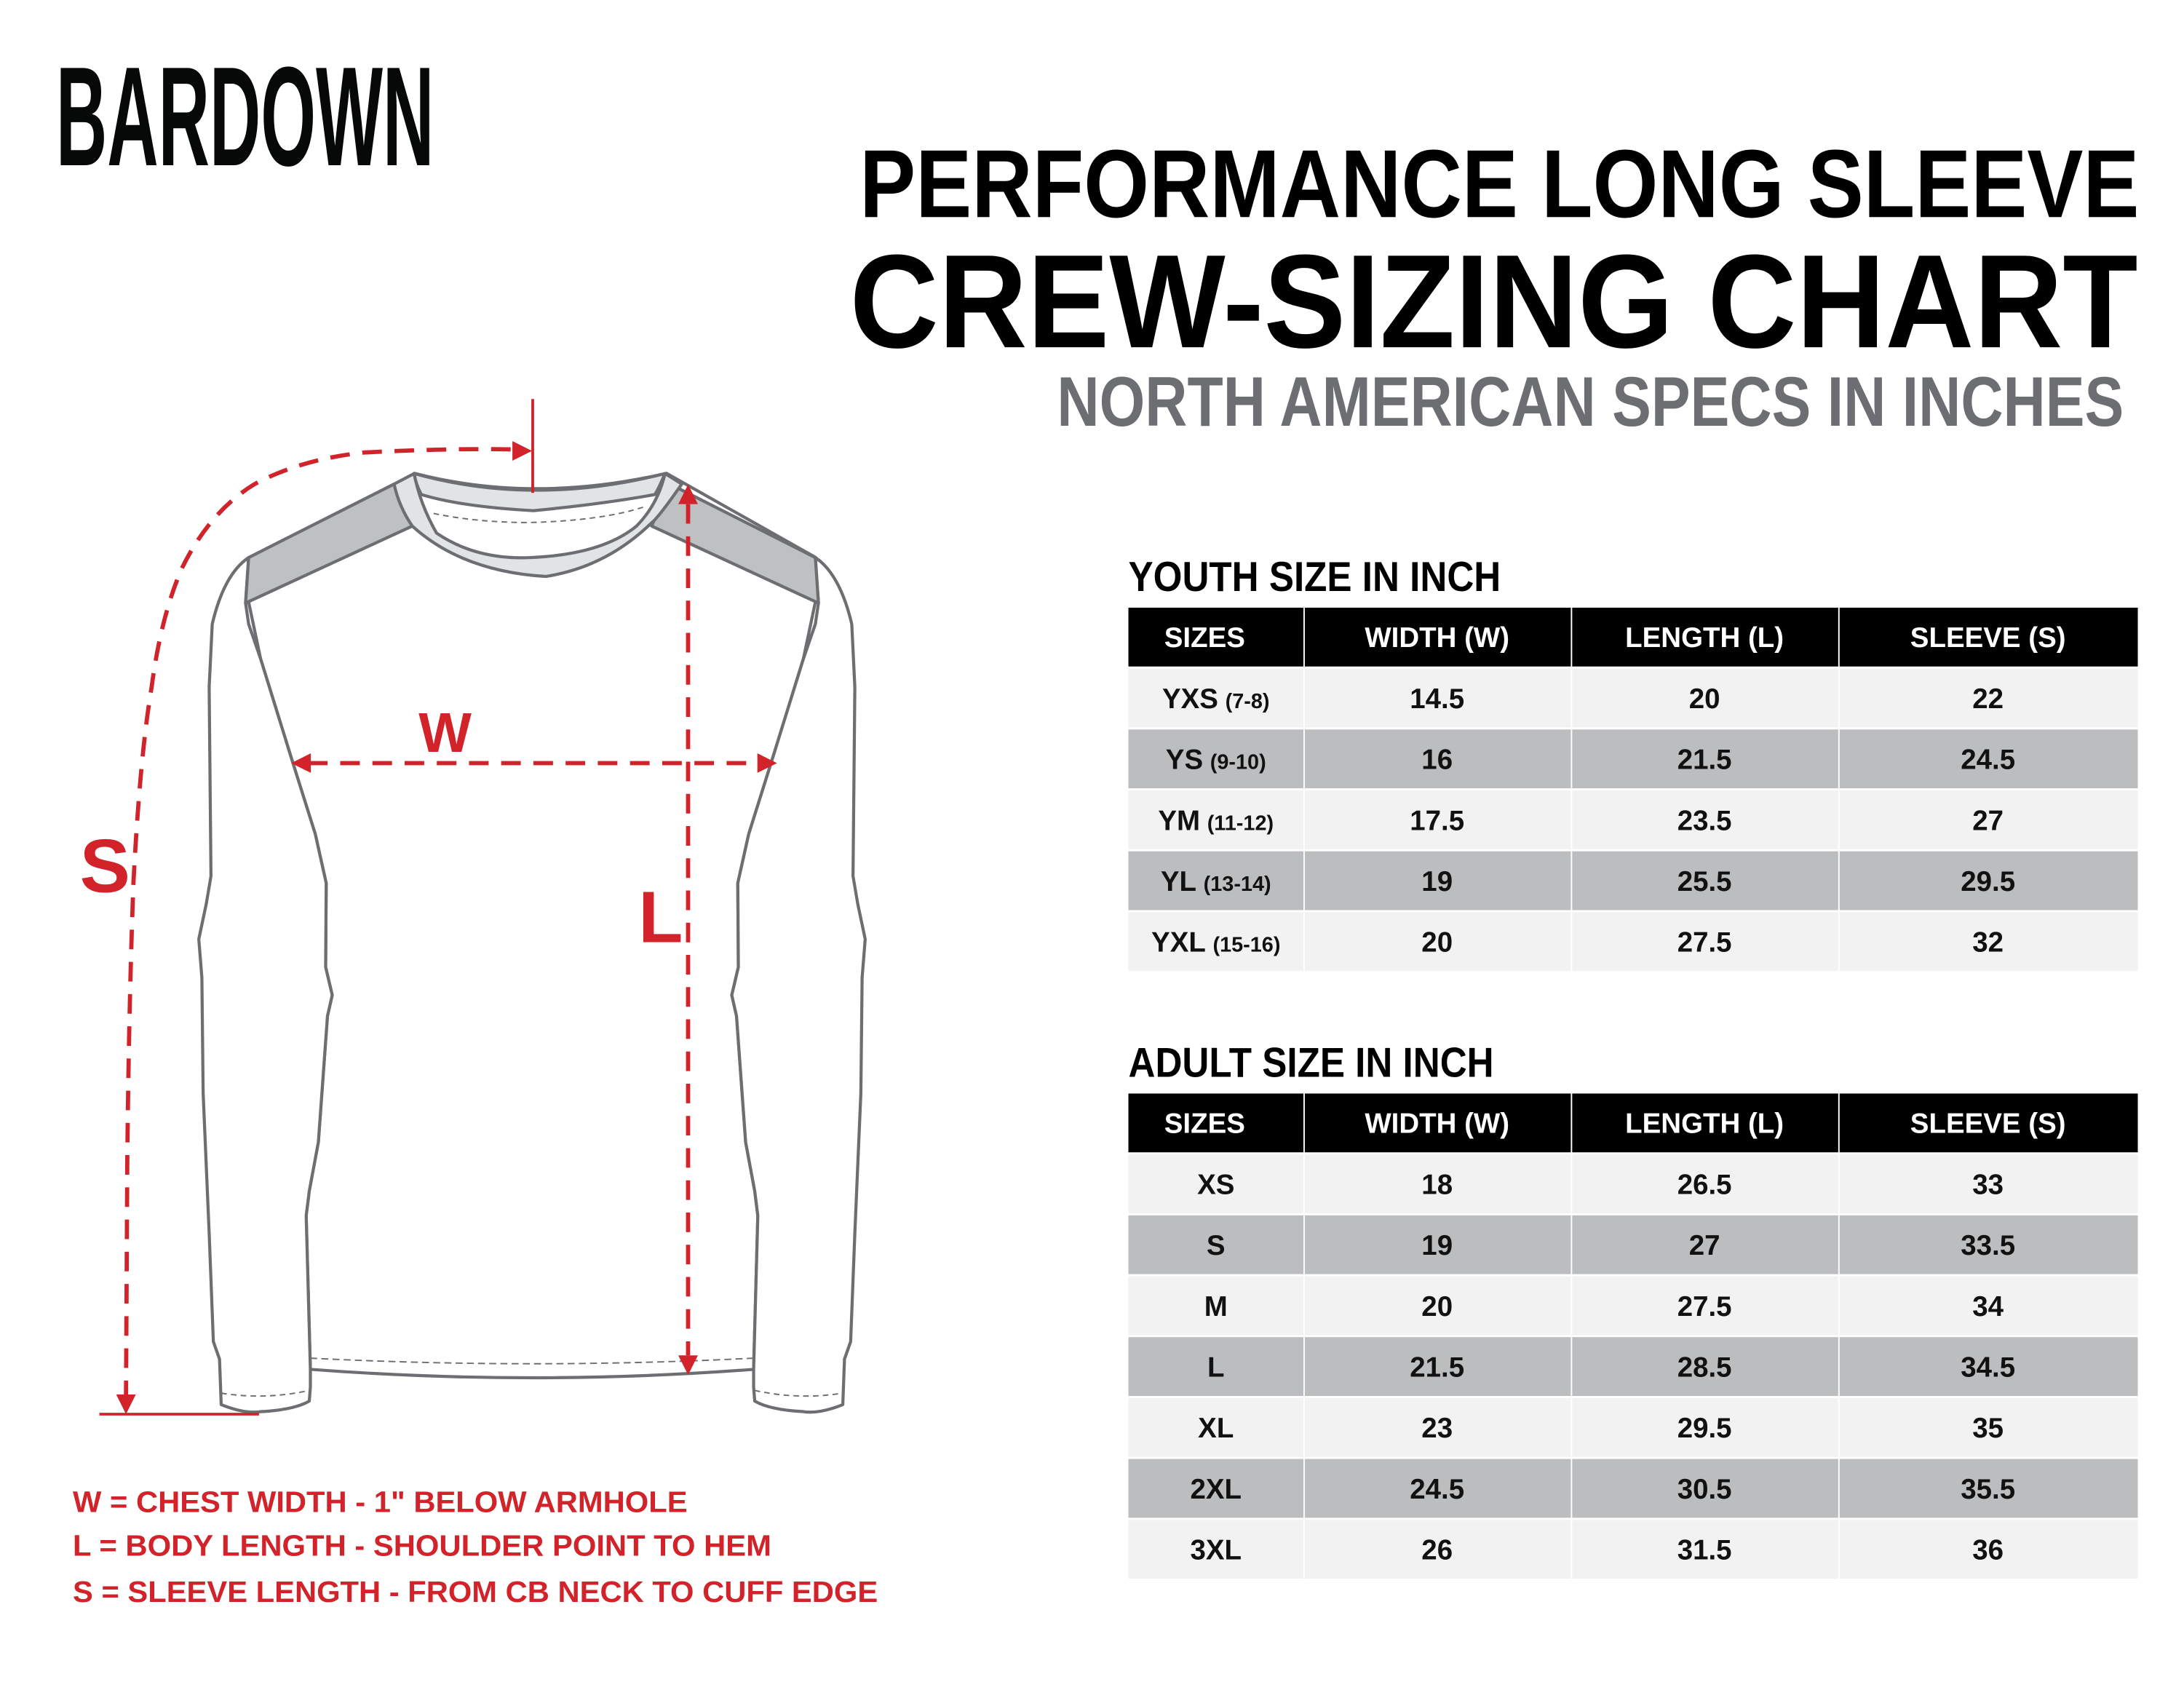  I want to click on cell-length: 29.5, so click(1704, 1428).